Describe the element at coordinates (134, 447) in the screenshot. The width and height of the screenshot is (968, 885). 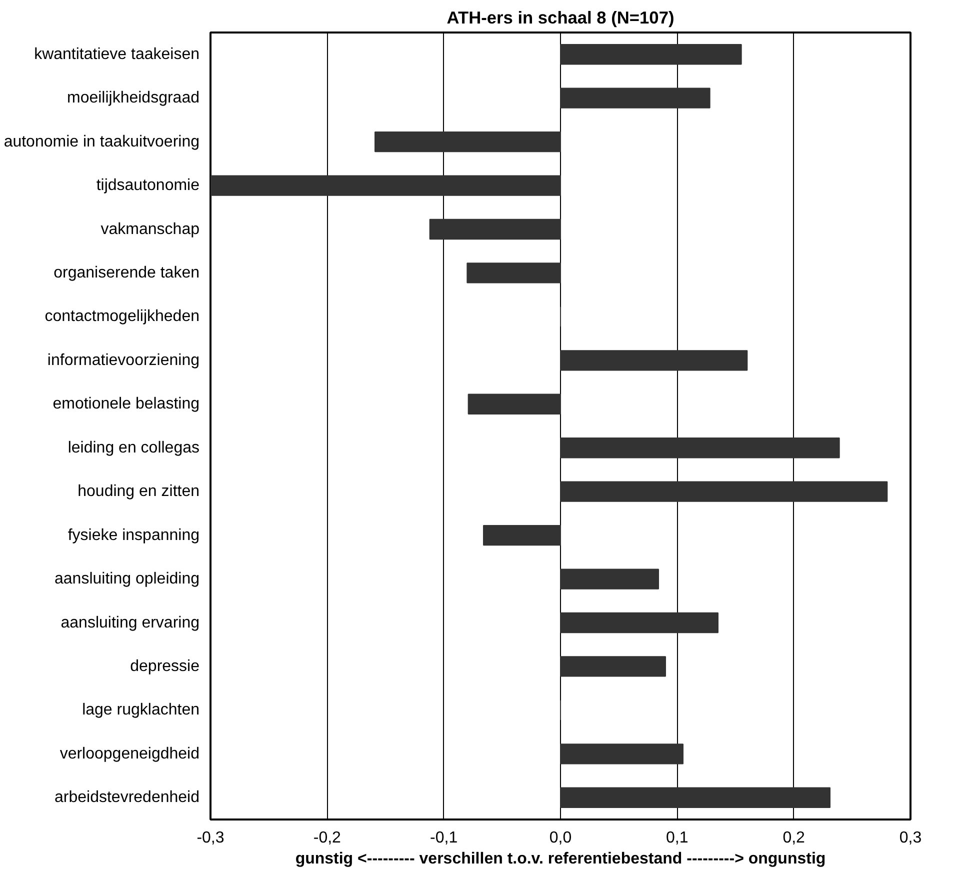
I see `y-tick-label: leiding en collegas` at that location.